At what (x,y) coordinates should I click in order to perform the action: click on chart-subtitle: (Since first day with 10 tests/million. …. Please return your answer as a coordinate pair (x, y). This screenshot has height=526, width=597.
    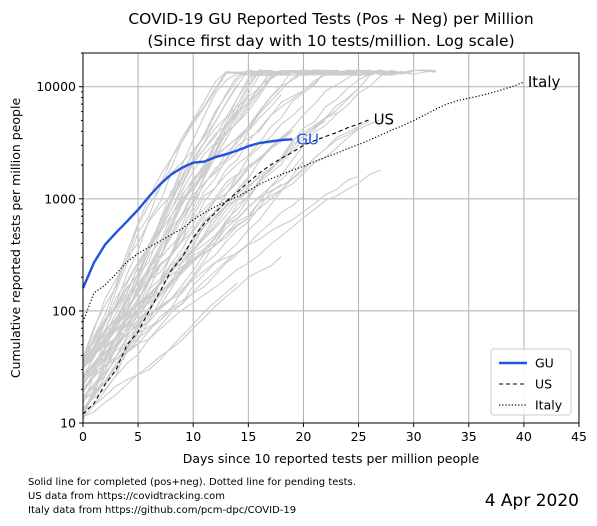
    Looking at the image, I should click on (330, 41).